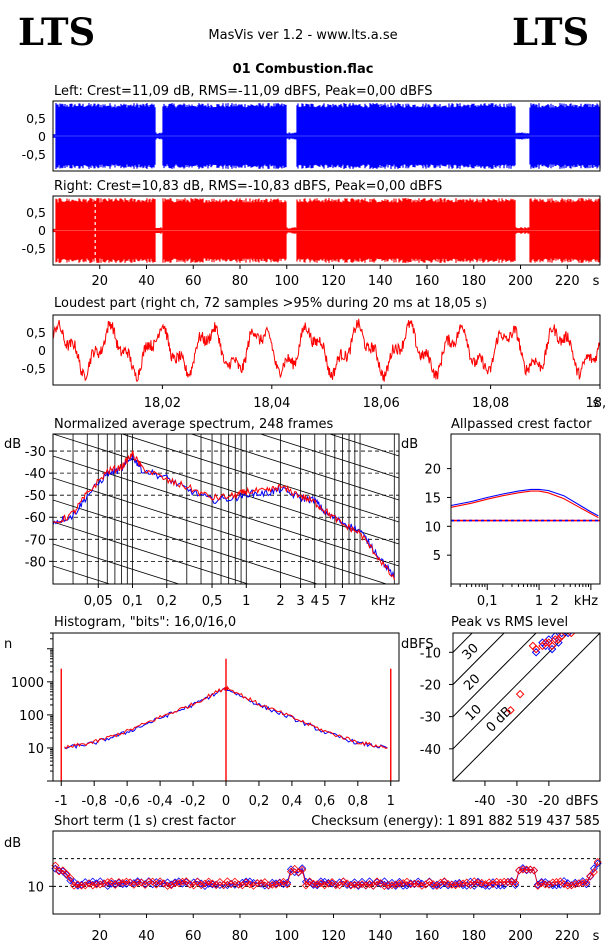  I want to click on y-tick-label: -40, so click(430, 750).